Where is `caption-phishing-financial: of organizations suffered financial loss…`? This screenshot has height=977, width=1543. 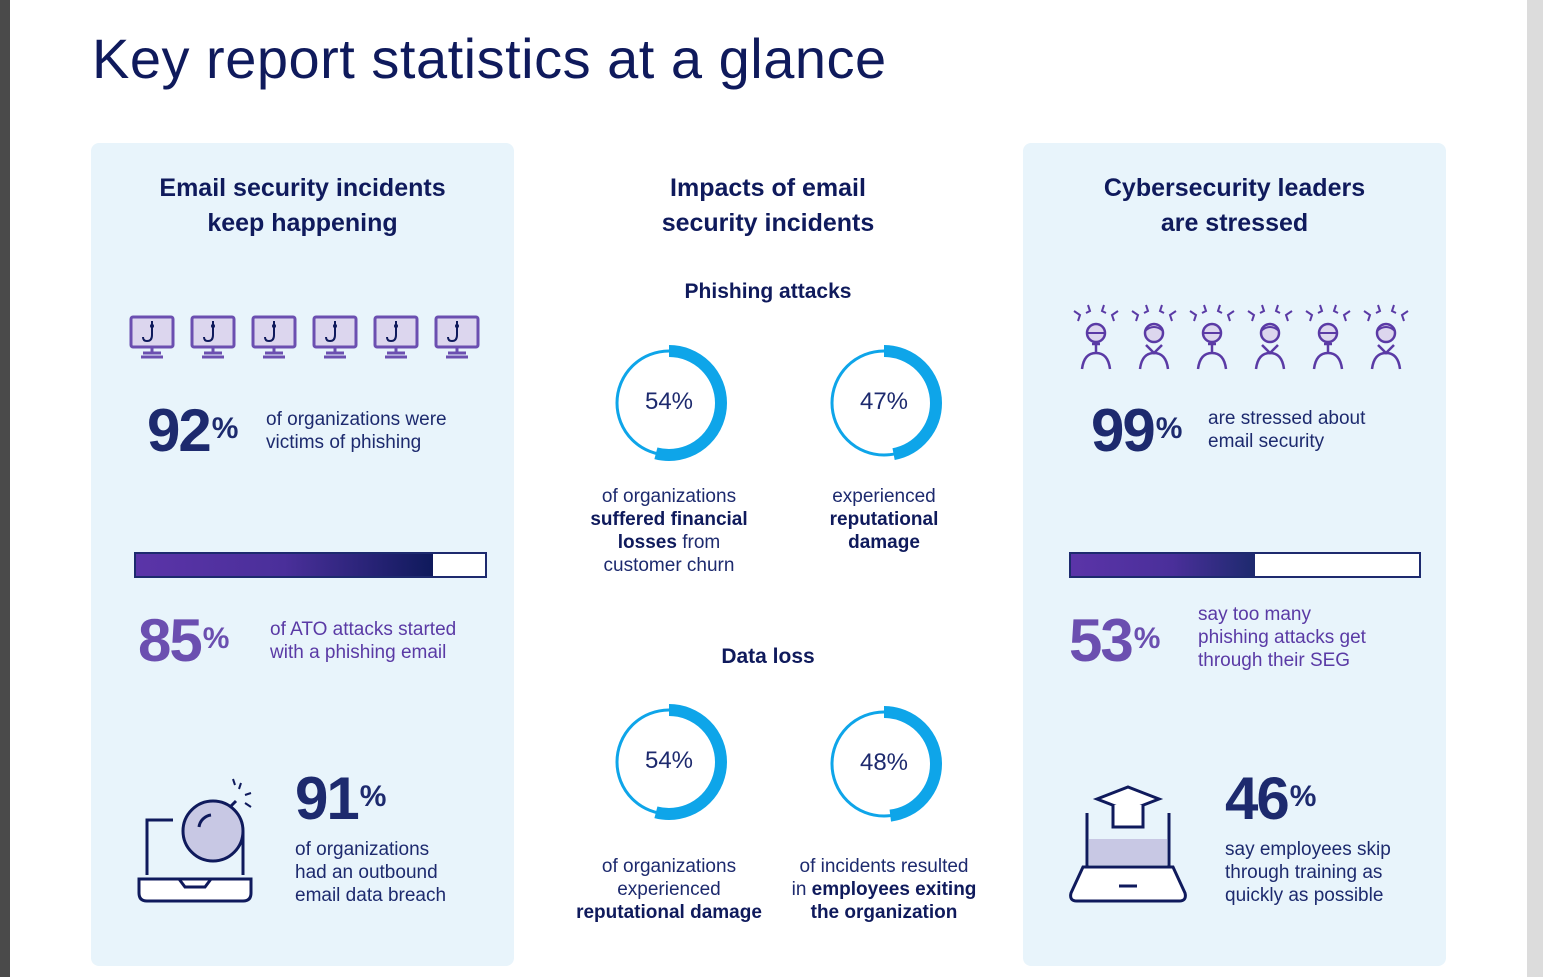
caption-phishing-financial: of organizations suffered financial loss… is located at coordinates (669, 531).